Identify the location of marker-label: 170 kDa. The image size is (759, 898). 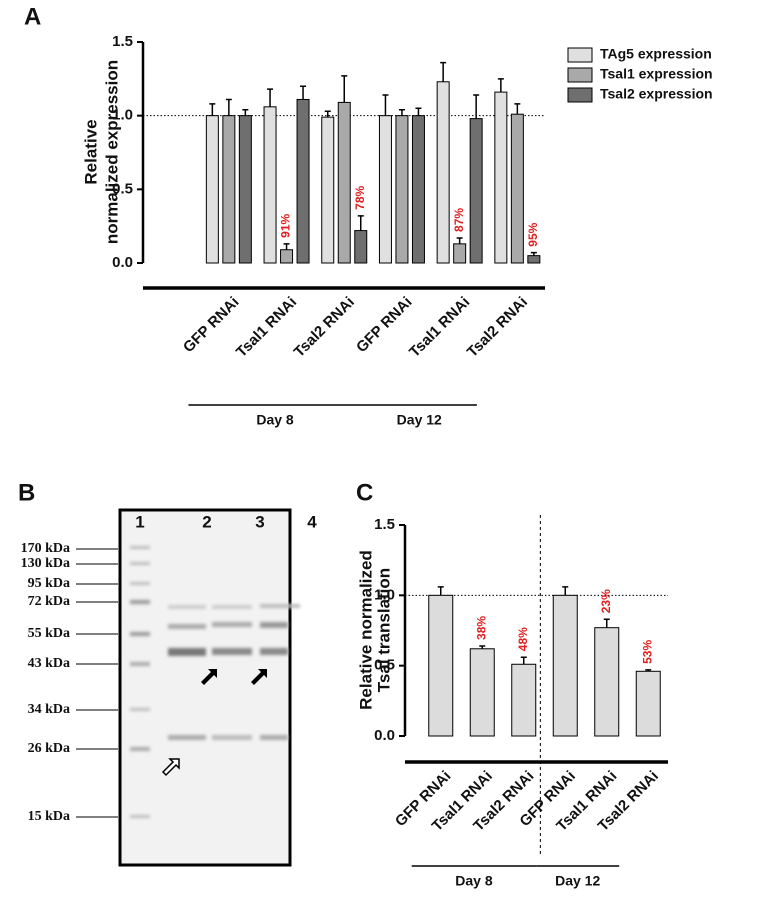
(45, 548).